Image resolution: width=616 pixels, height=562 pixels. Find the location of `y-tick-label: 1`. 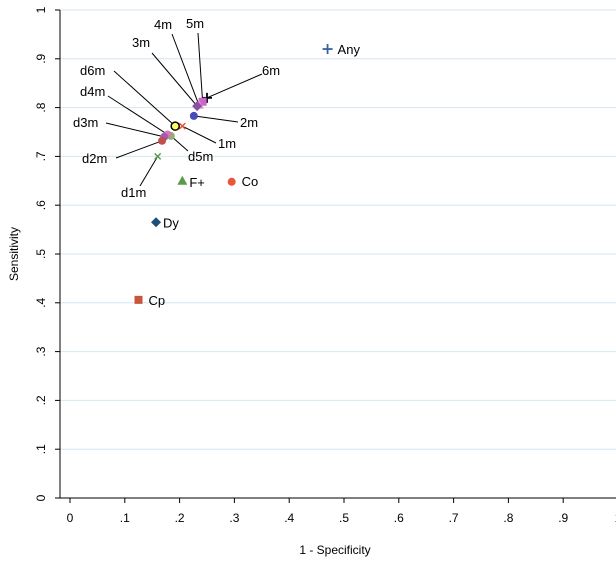

y-tick-label: 1 is located at coordinates (41, 9).